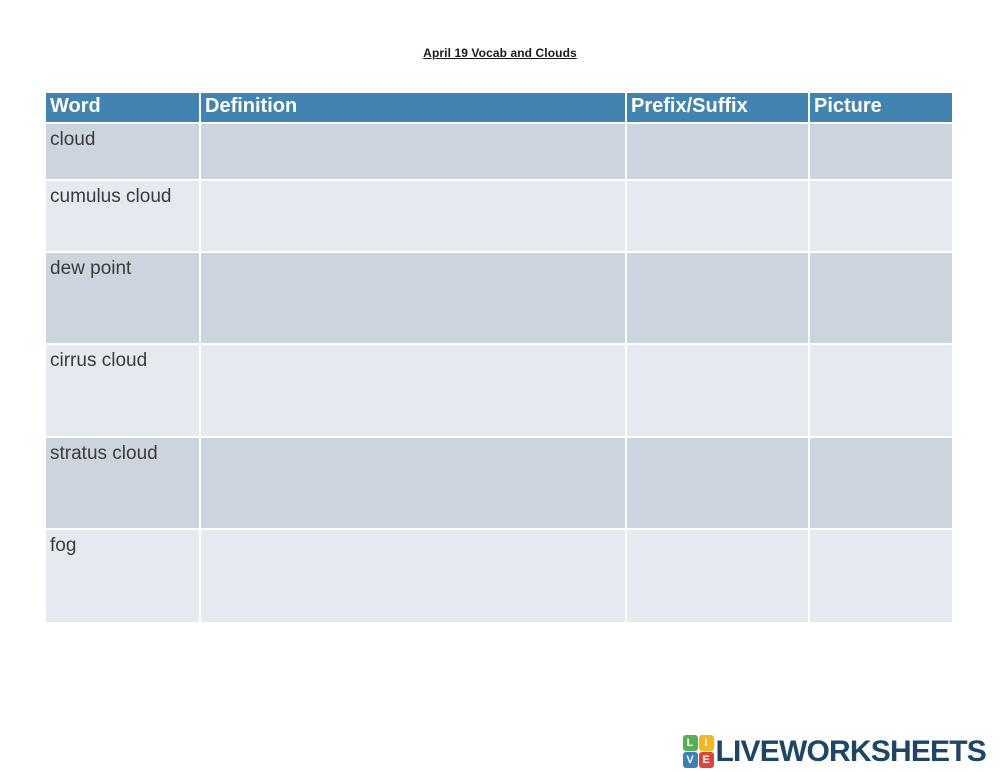 This screenshot has width=1000, height=772. I want to click on table-row: cloud, so click(499, 152).